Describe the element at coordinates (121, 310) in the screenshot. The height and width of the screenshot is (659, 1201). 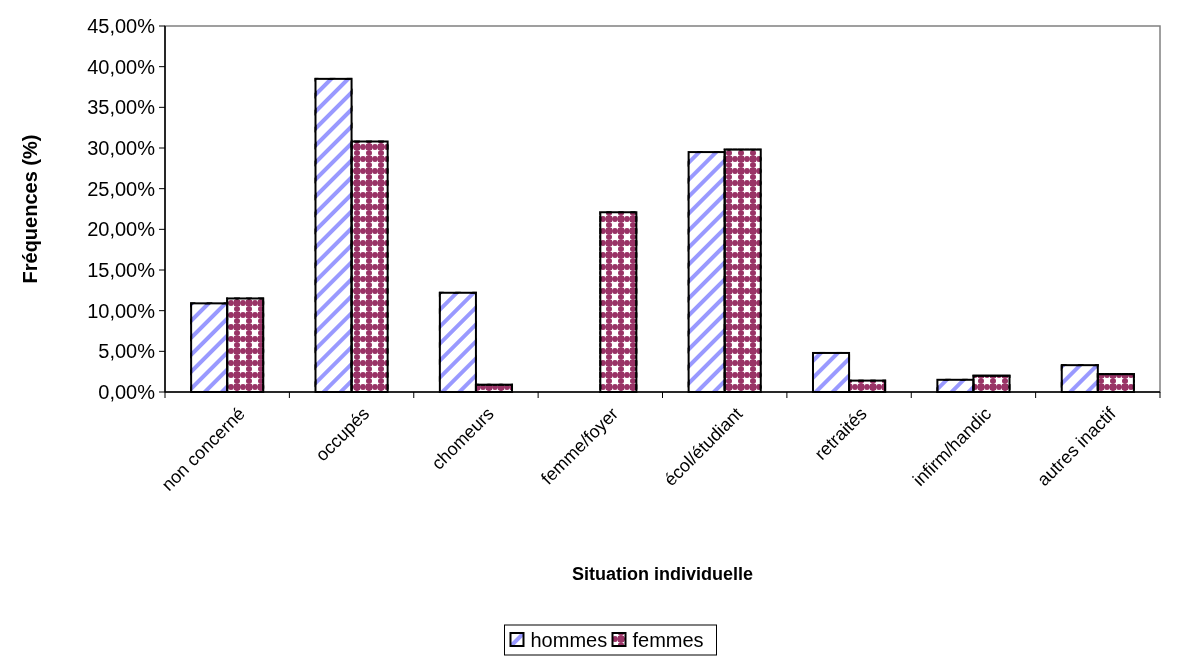
I see `y-tick-label: 10,00%` at that location.